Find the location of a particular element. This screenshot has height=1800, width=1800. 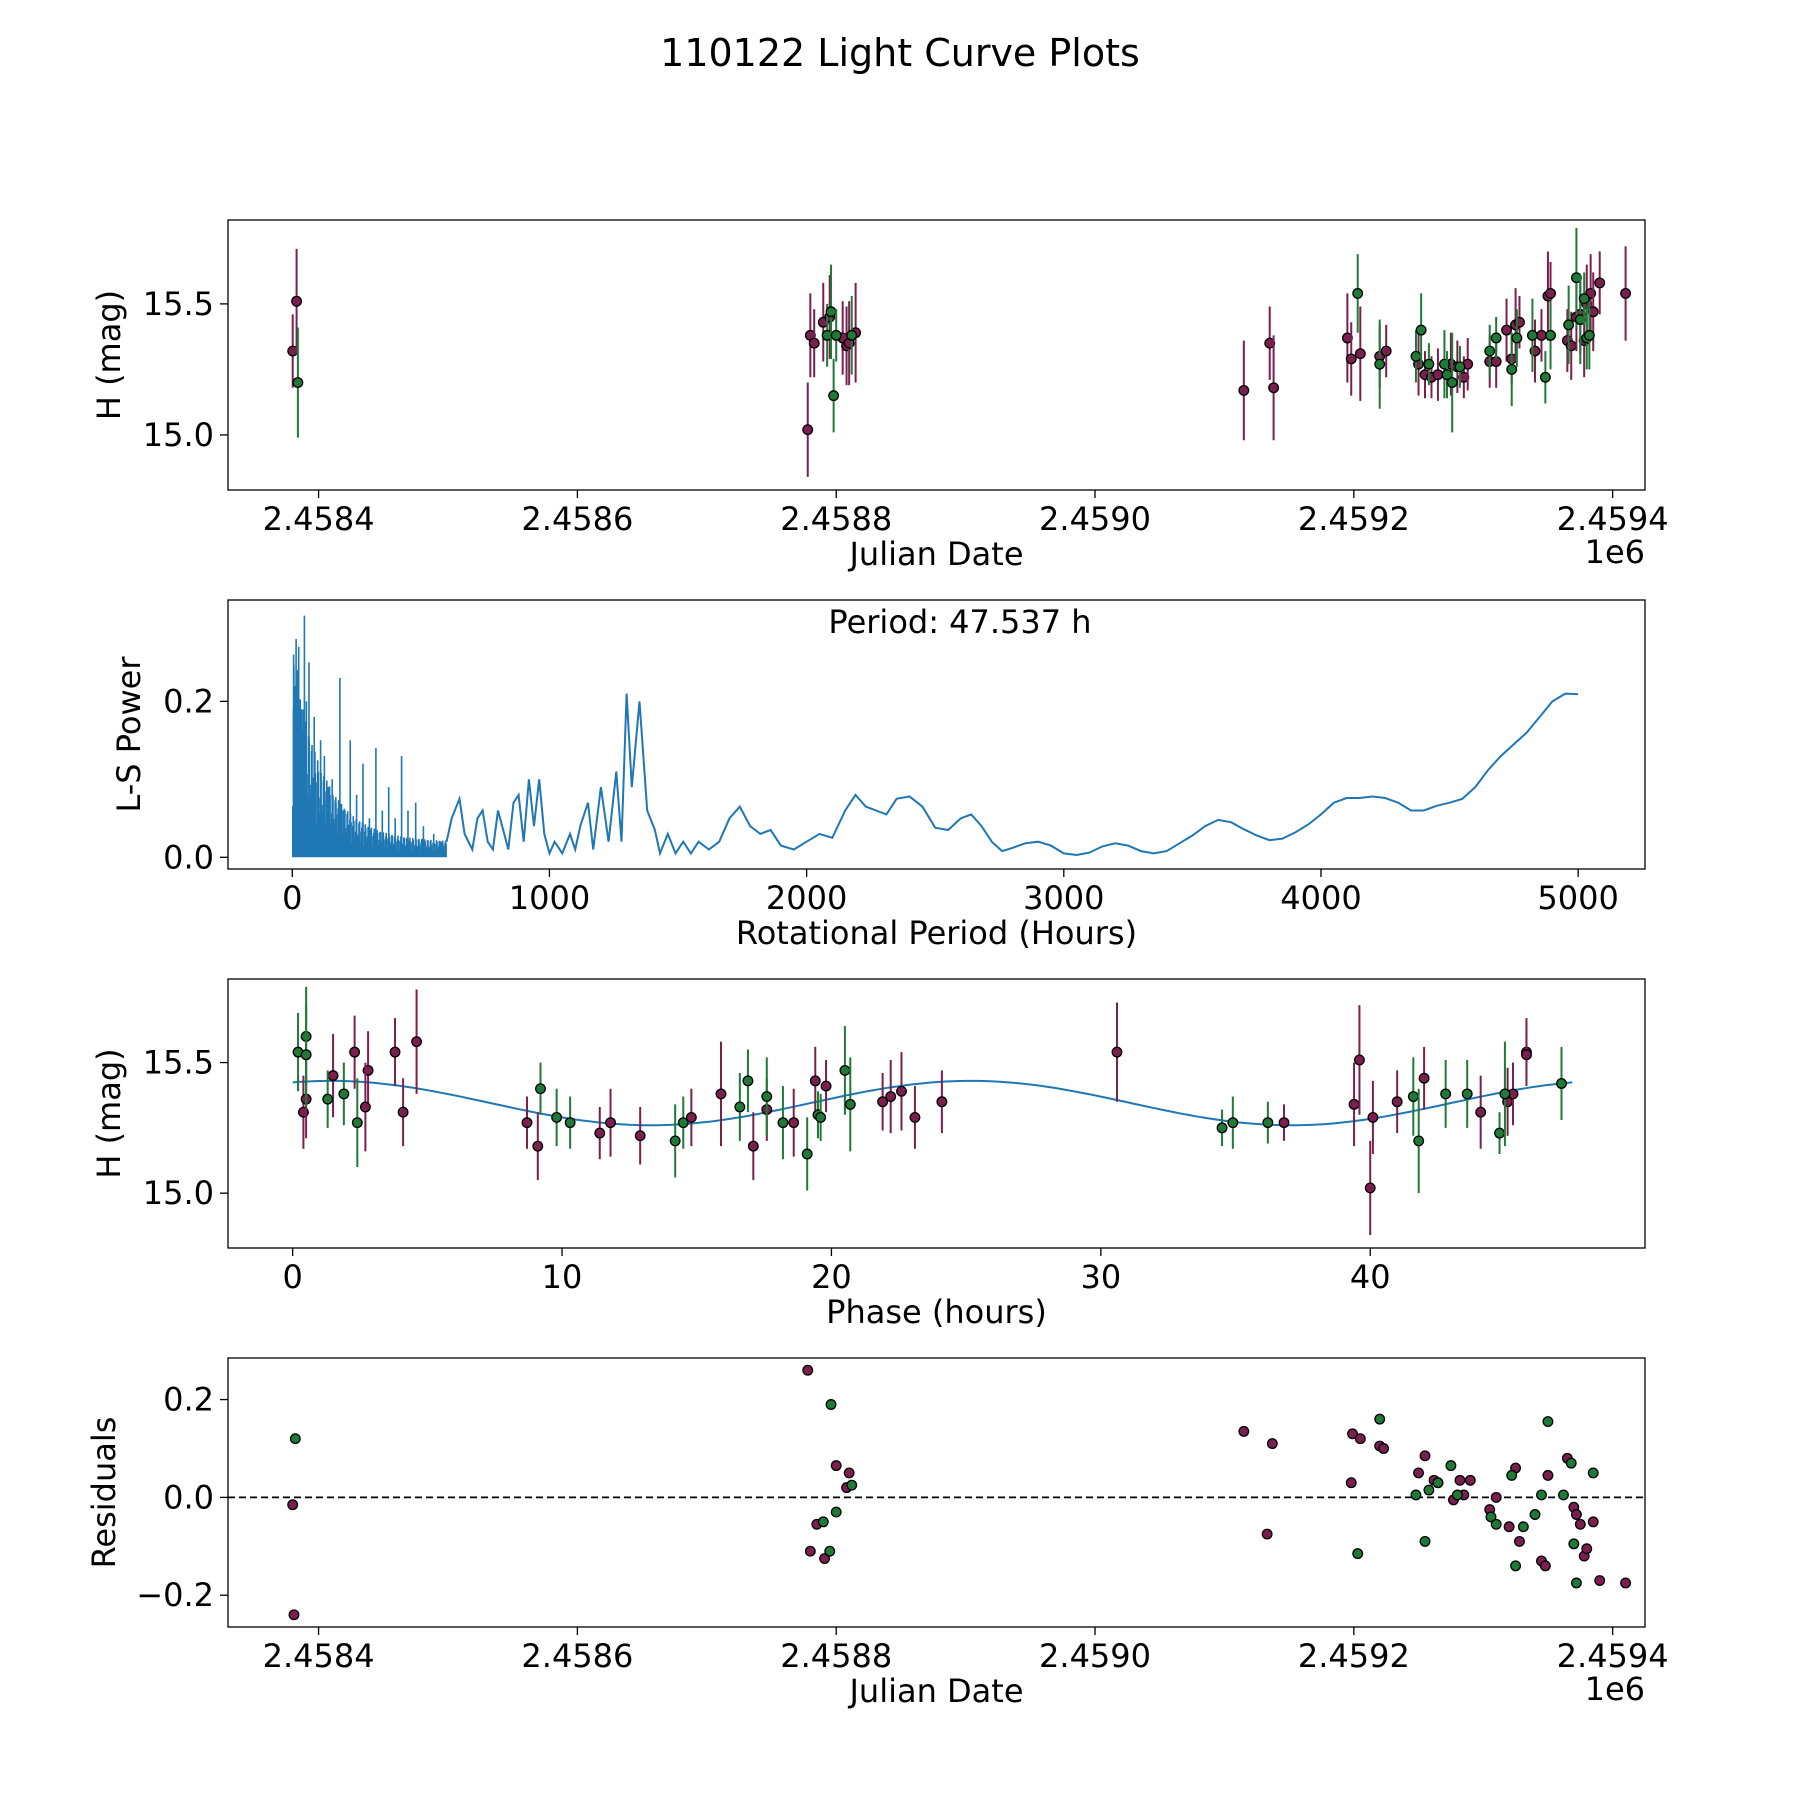

x-offset-label: 1e6 is located at coordinates (1615, 1689).